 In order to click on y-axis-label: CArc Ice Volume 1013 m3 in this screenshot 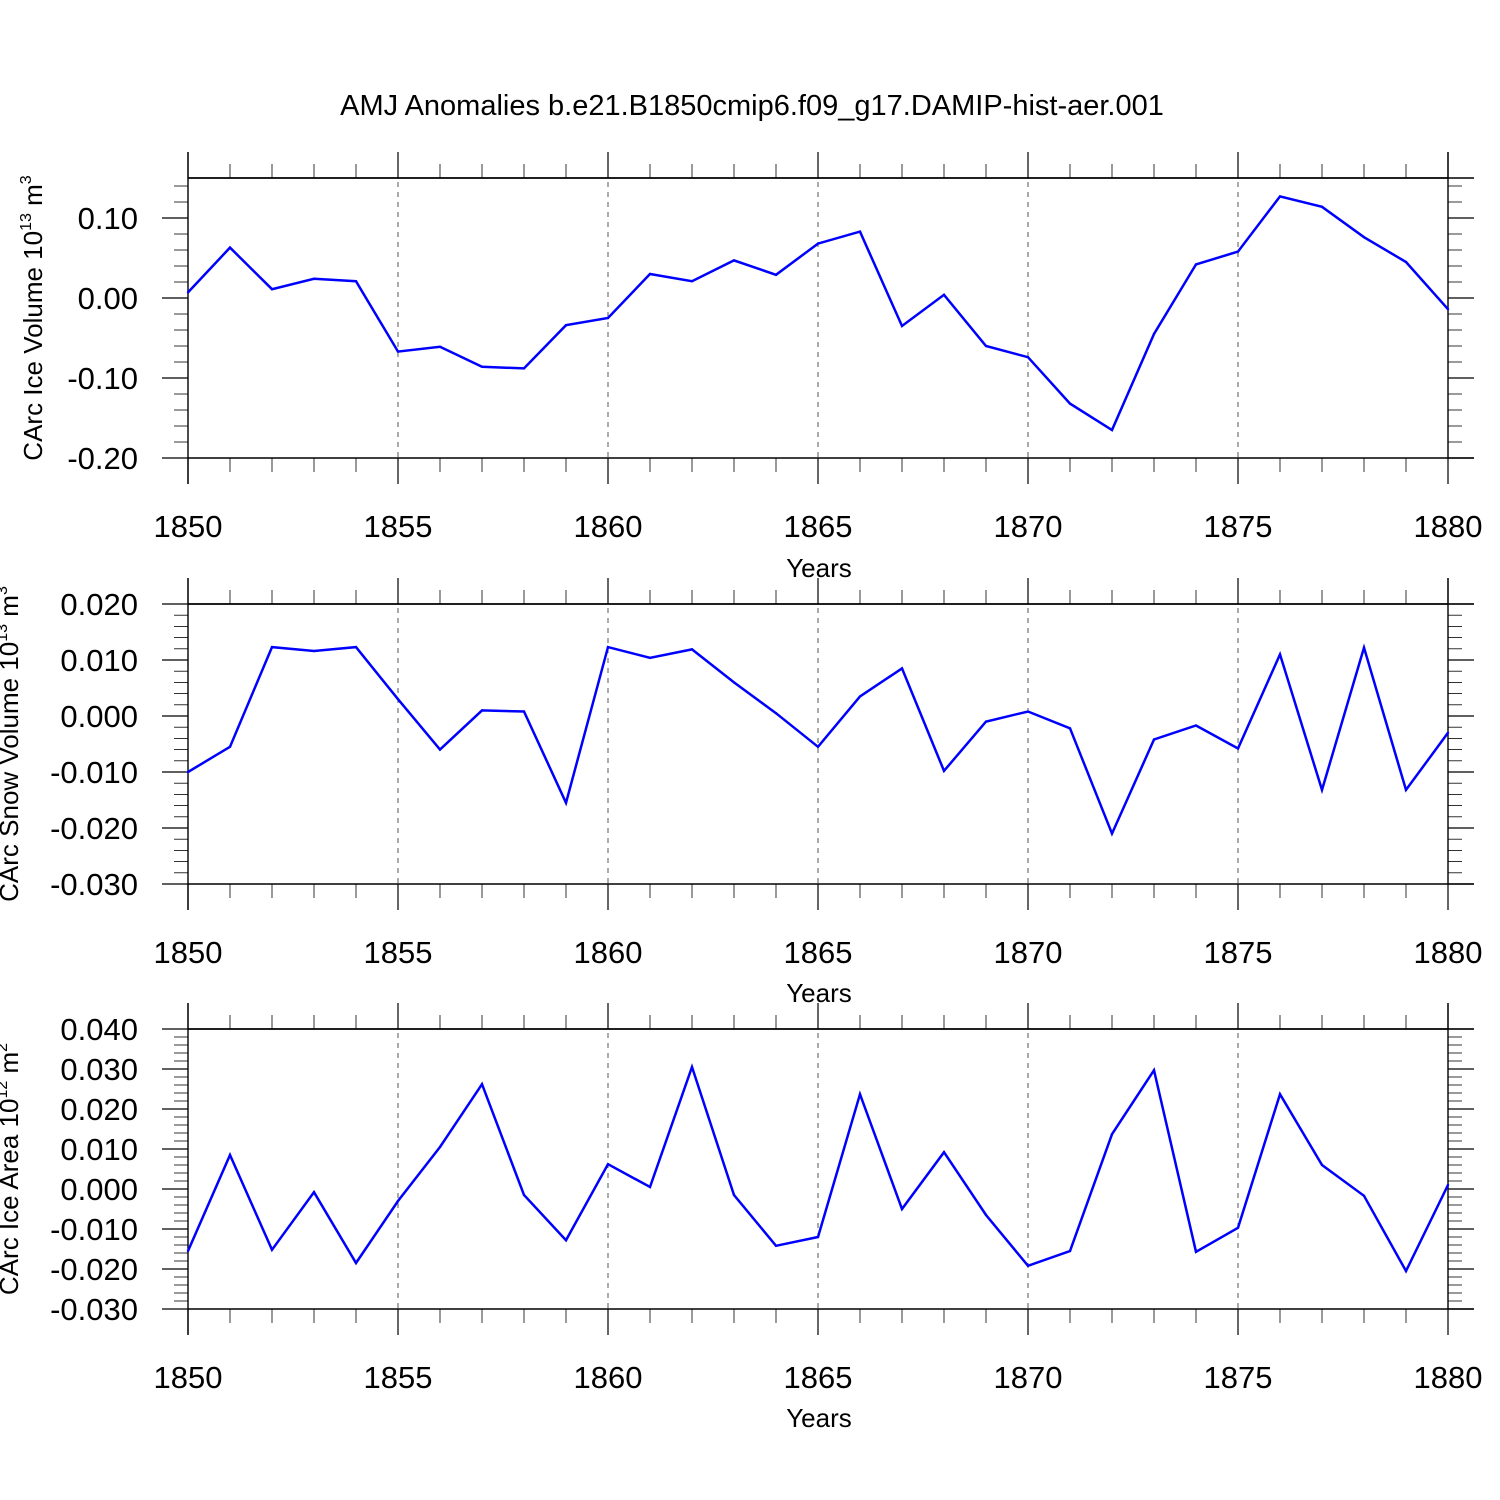, I will do `click(33, 317)`.